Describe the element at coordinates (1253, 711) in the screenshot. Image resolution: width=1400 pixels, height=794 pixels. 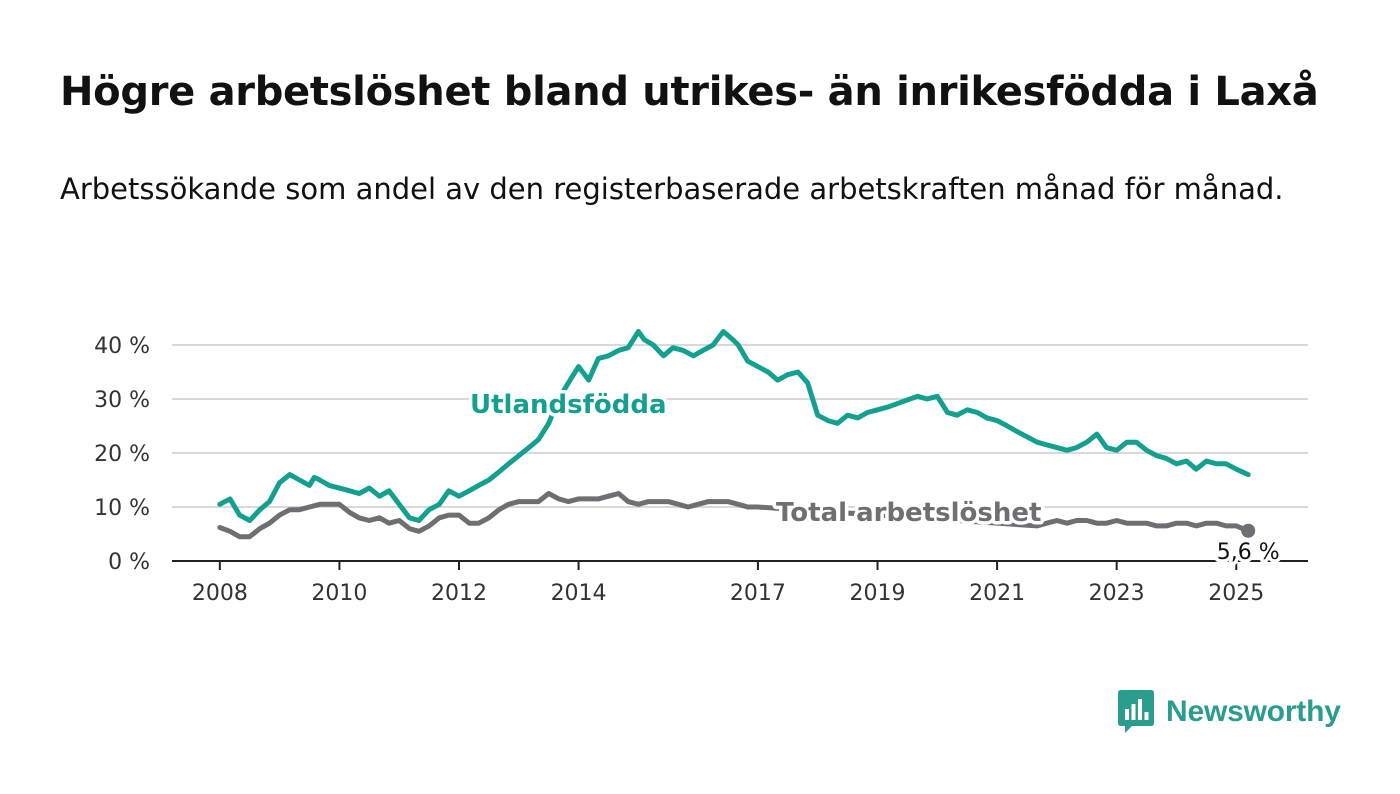
I see `brand-name: Newsworthy` at that location.